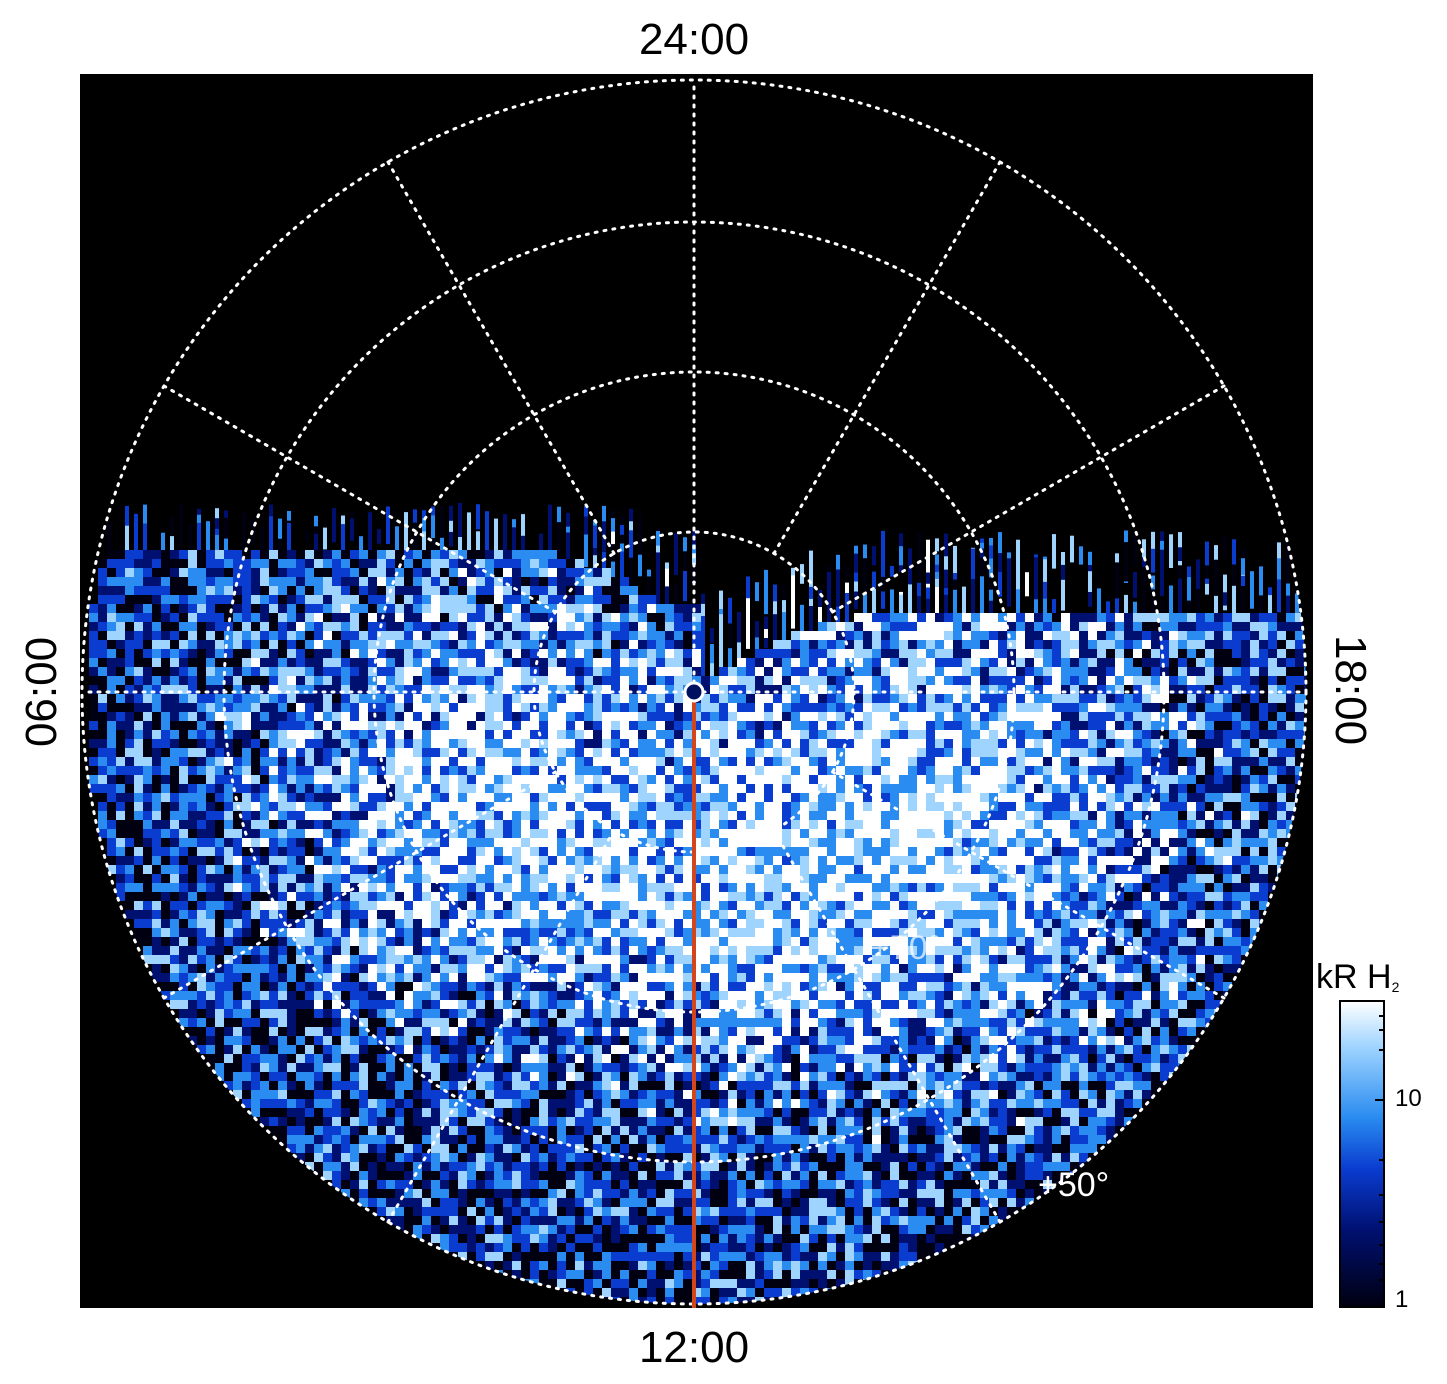 This screenshot has height=1384, width=1447. What do you see at coordinates (905, 948) in the screenshot?
I see `latitude-label-70: +70°` at bounding box center [905, 948].